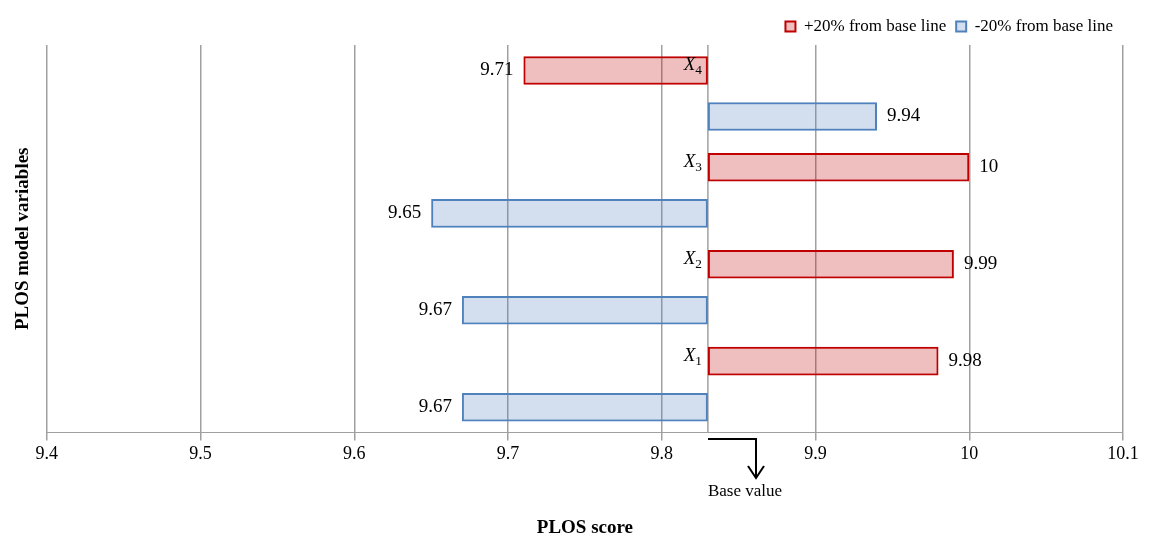 The image size is (1151, 551). I want to click on data-label: 9.99, so click(980, 263).